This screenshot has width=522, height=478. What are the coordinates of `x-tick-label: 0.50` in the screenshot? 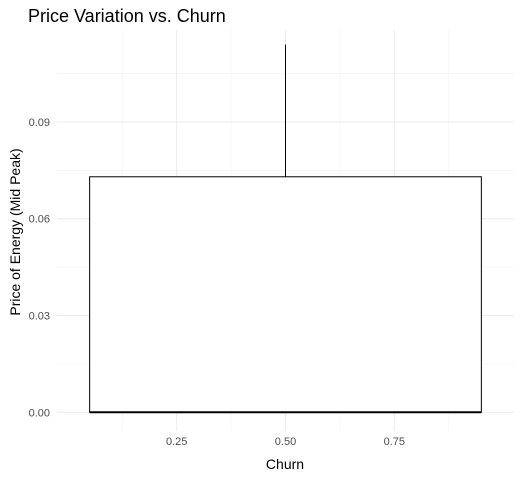 It's located at (285, 442).